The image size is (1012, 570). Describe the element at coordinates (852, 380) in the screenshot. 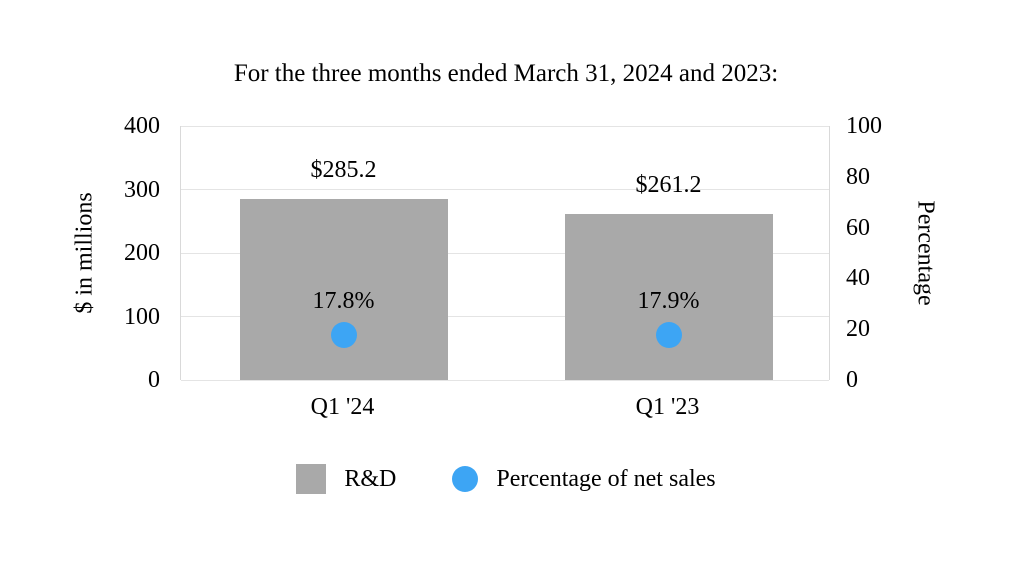

I see `right-axis-tick-label: 0` at that location.